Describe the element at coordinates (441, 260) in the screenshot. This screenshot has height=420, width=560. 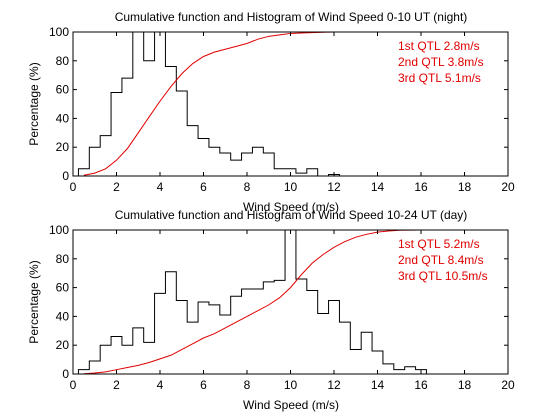
I see `quartile-annotation: 2nd QTL 8.4m/s` at that location.